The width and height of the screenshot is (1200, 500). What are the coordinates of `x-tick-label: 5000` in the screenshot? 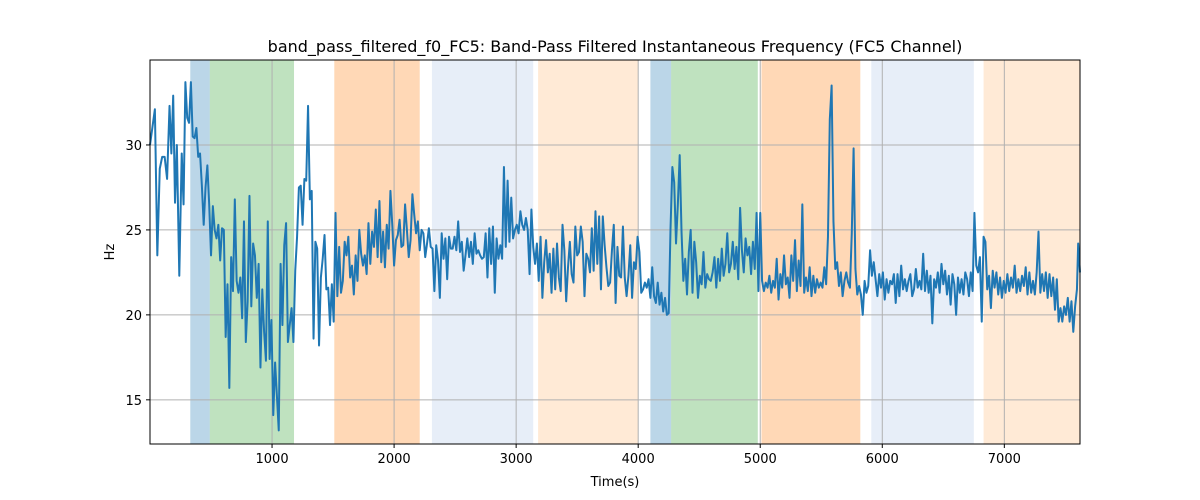 It's located at (760, 459).